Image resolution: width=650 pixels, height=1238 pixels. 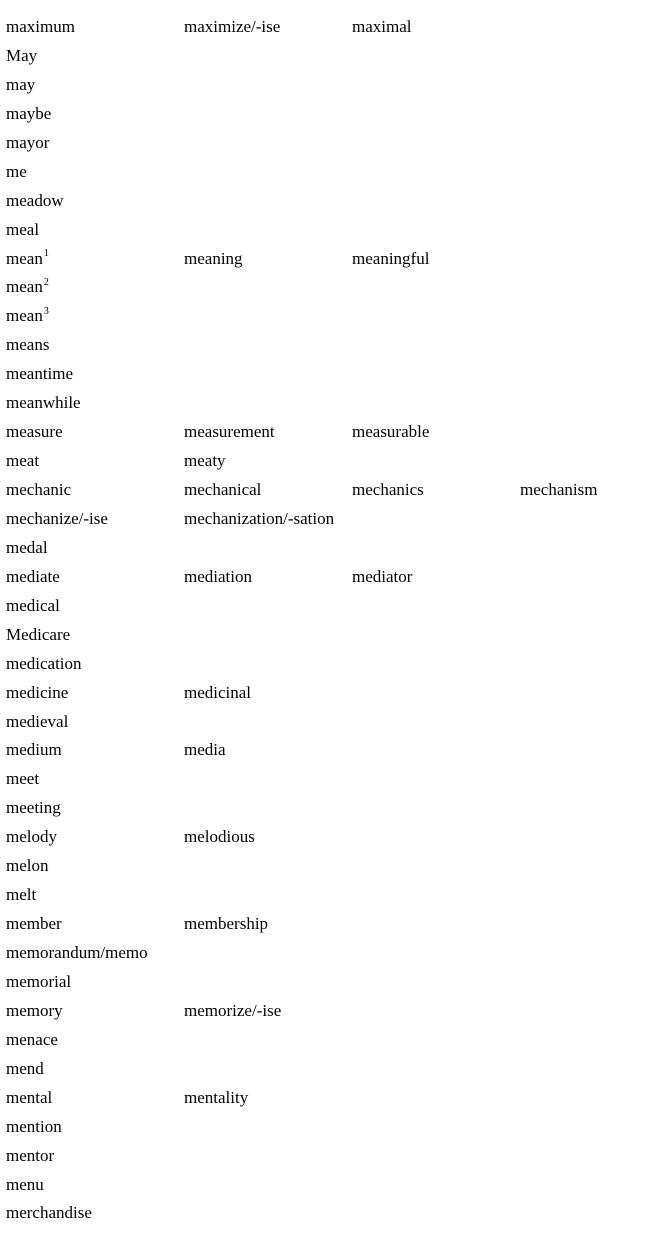 I want to click on word-row: meal, so click(x=326, y=230).